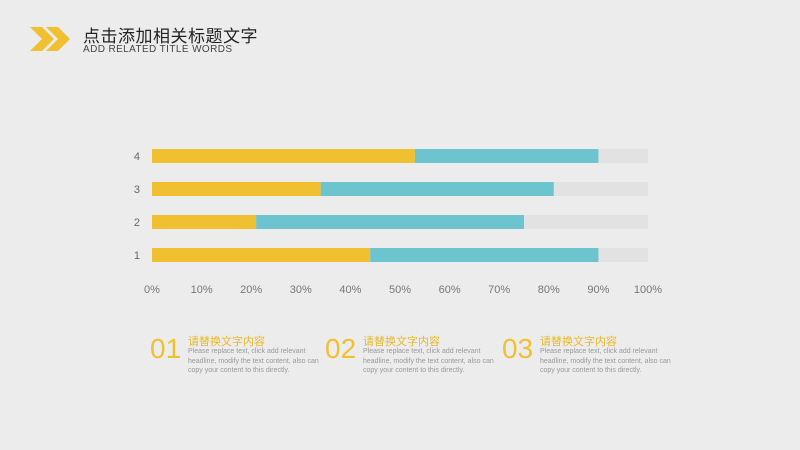 This screenshot has width=800, height=450. I want to click on x-tick-label: 30%, so click(301, 290).